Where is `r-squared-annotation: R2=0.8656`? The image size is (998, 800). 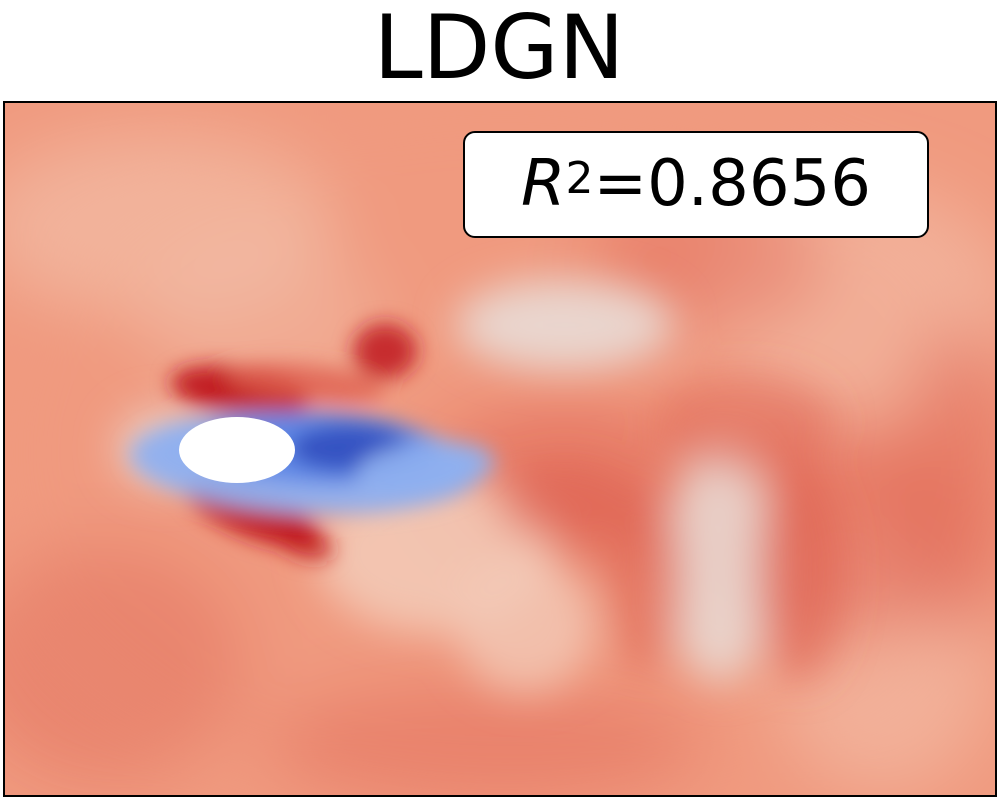 r-squared-annotation: R2=0.8656 is located at coordinates (696, 184).